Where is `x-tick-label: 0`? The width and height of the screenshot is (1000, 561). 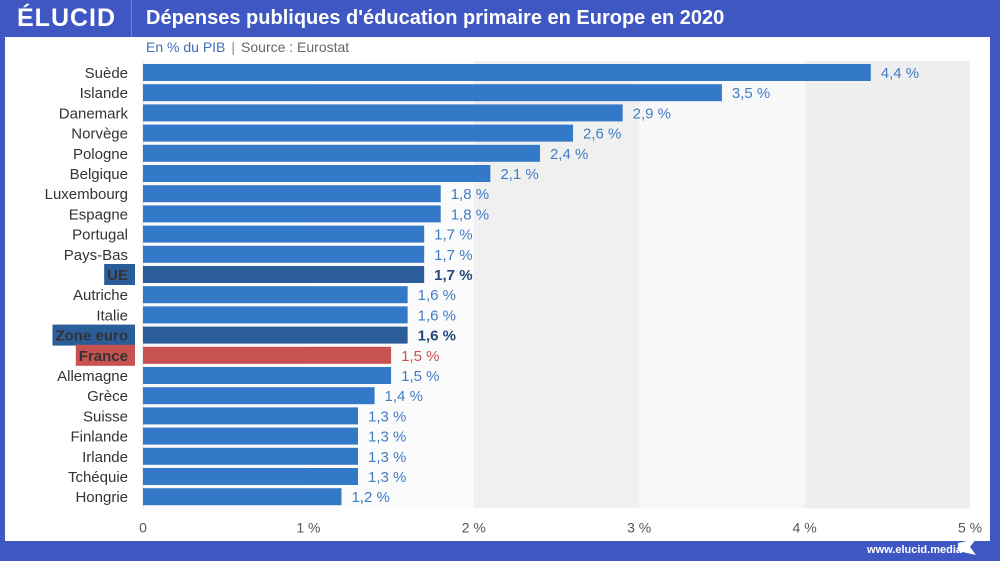 x-tick-label: 0 is located at coordinates (143, 527).